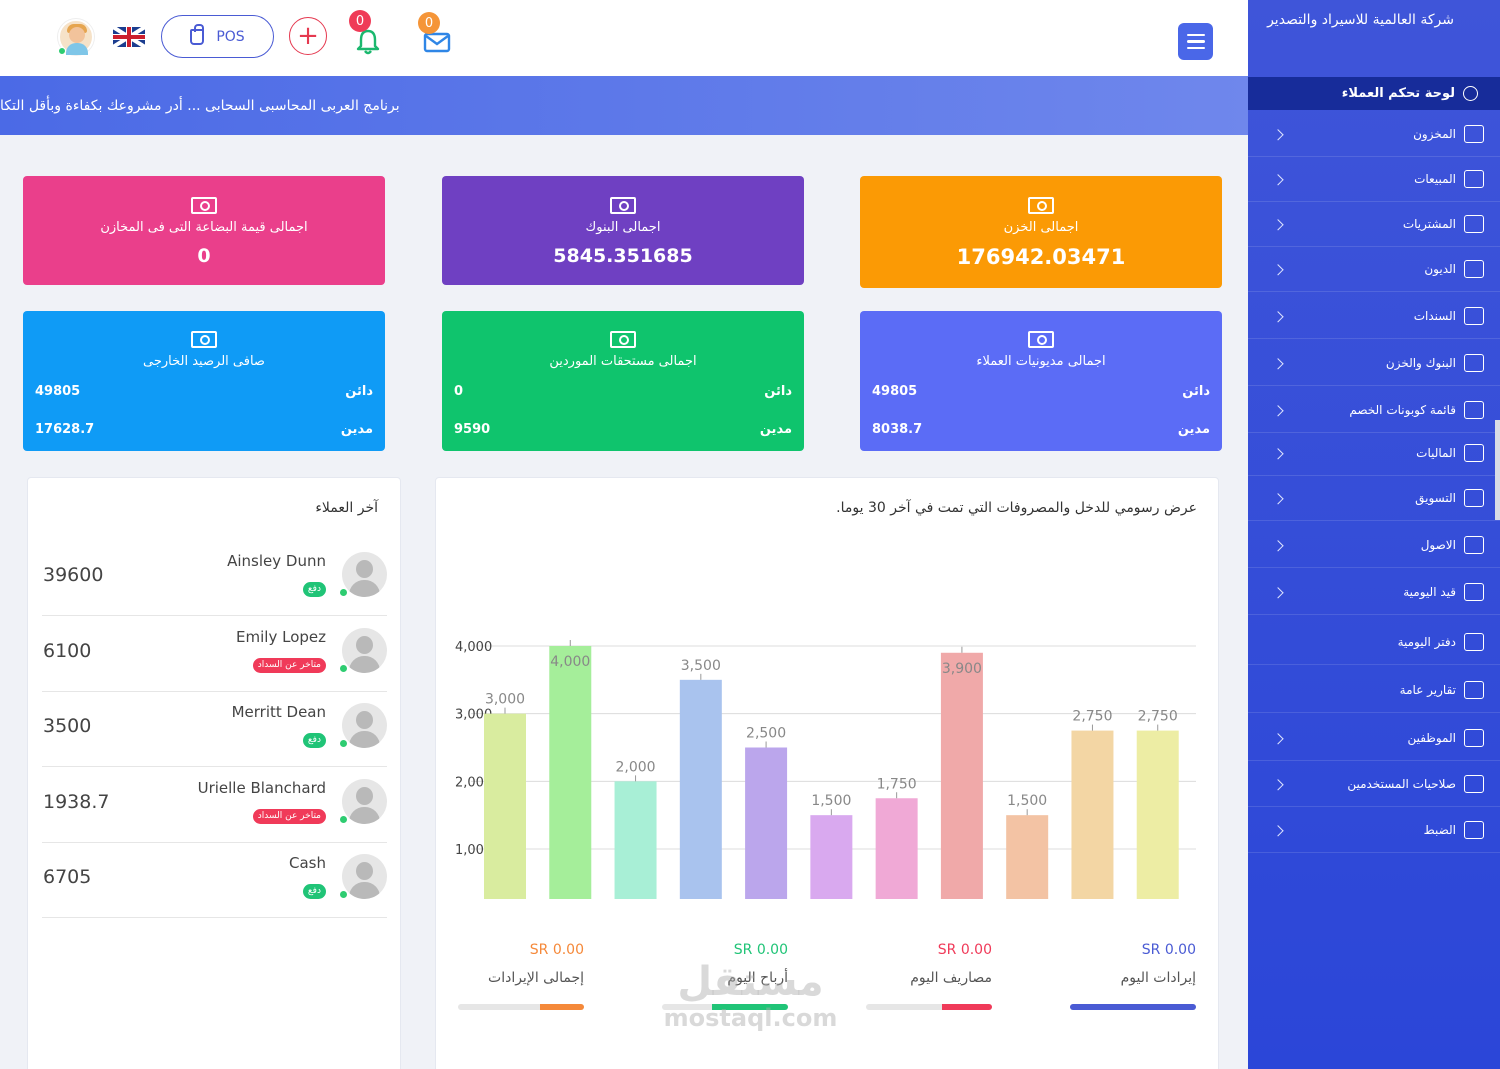 This screenshot has height=1069, width=1500. What do you see at coordinates (214, 578) in the screenshot?
I see `client-row: 39600 Ainsley Dunn دفع` at bounding box center [214, 578].